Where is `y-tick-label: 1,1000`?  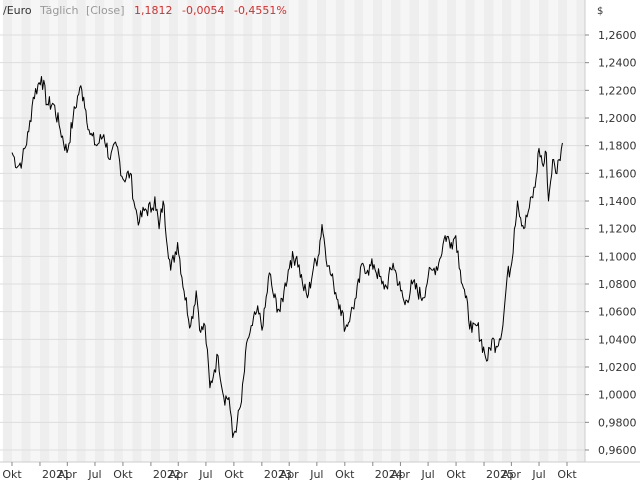
y-tick-label: 1,1000 is located at coordinates (617, 256).